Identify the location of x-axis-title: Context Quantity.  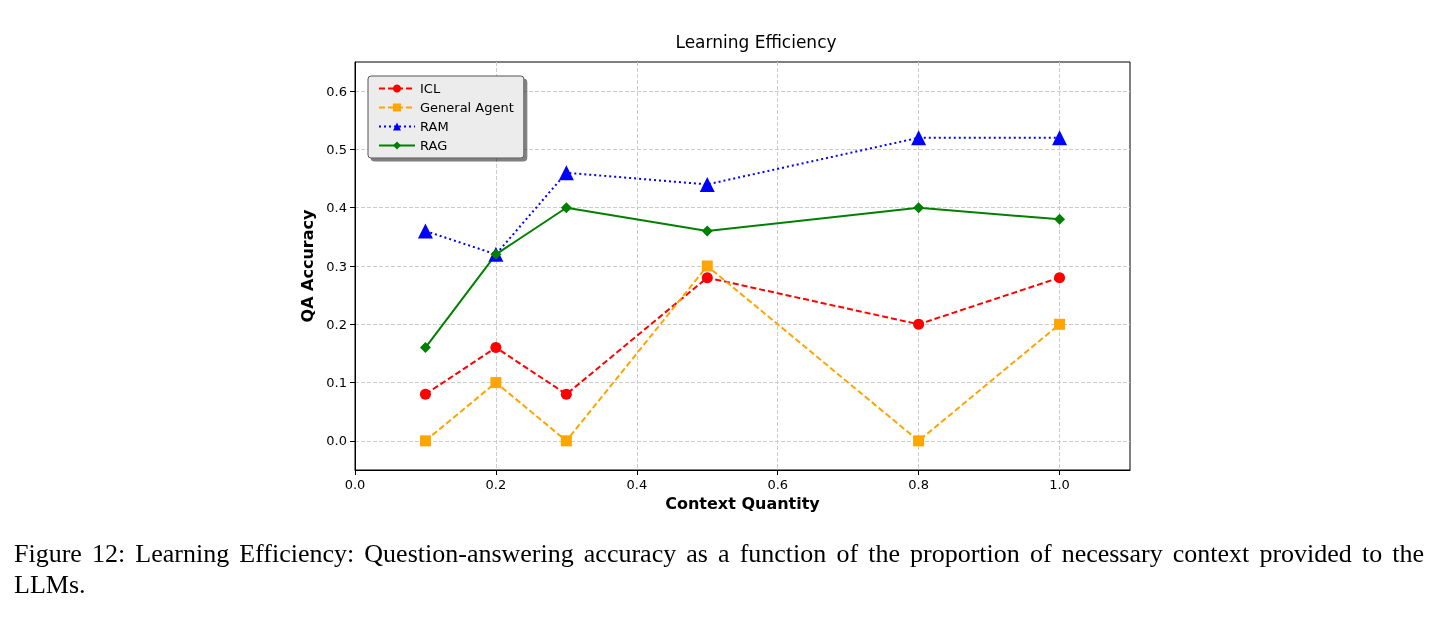
(743, 504).